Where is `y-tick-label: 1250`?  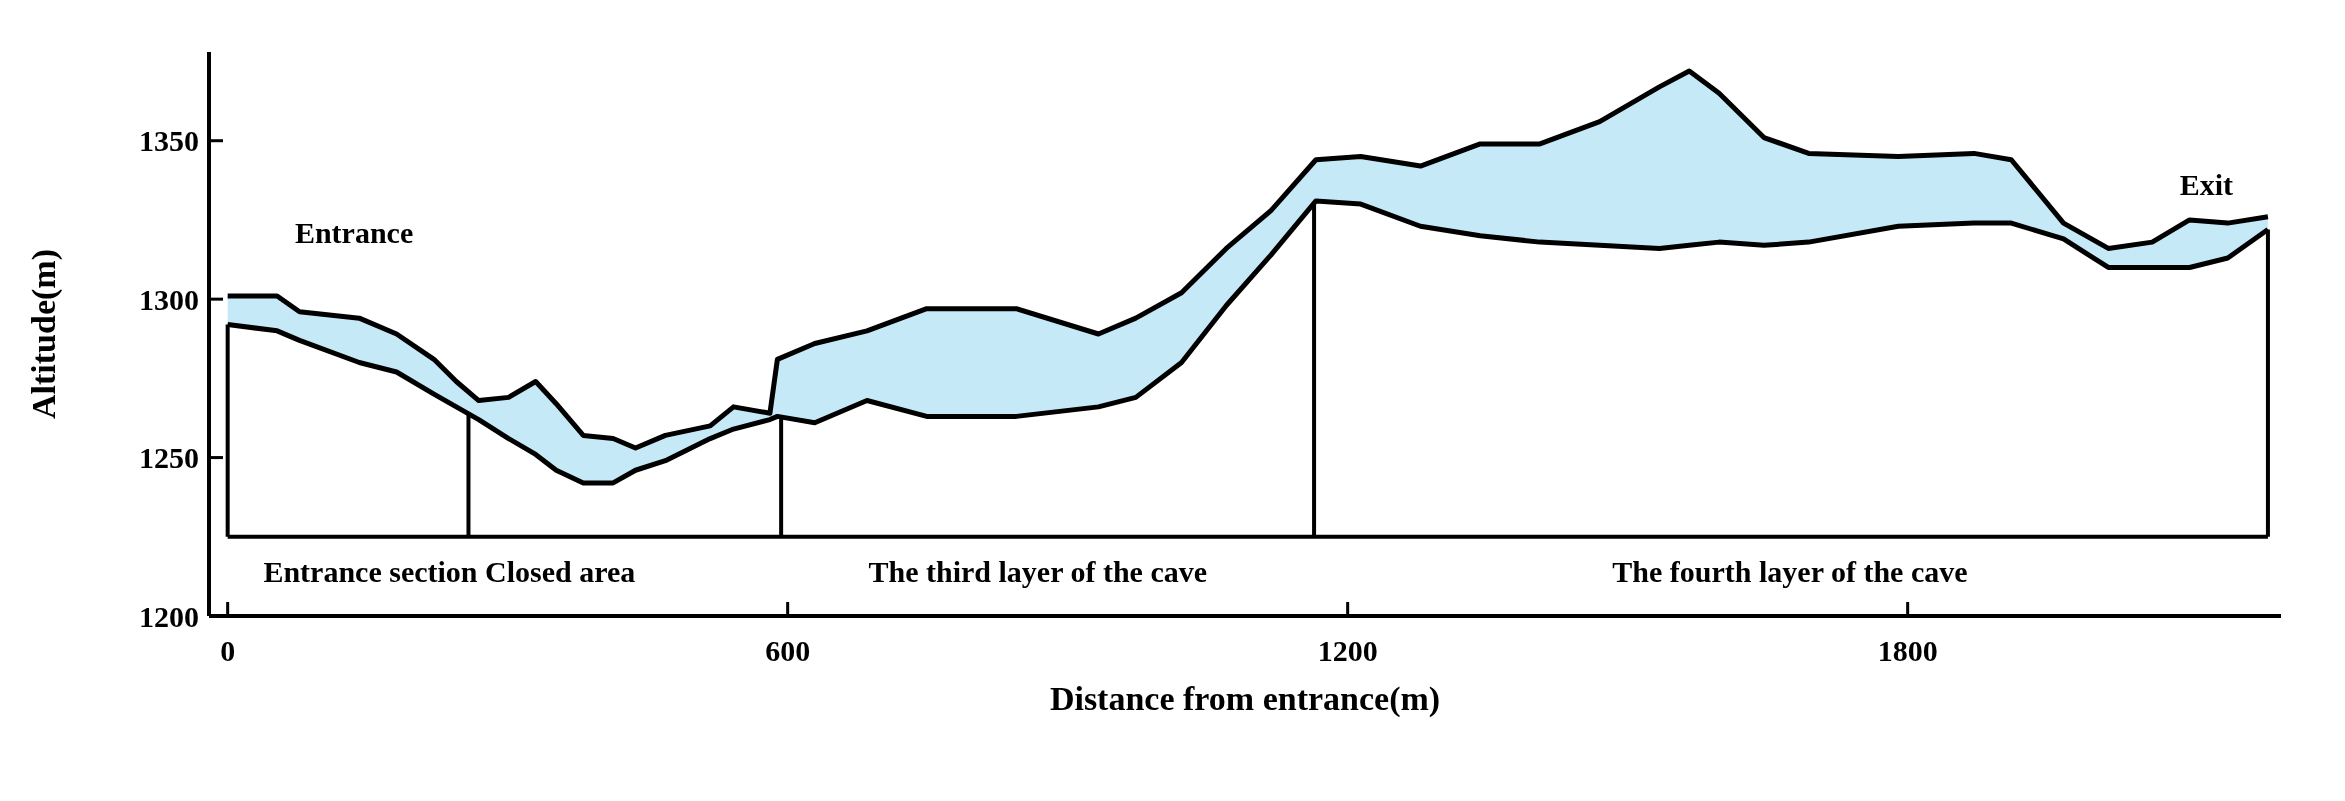
y-tick-label: 1250 is located at coordinates (169, 458).